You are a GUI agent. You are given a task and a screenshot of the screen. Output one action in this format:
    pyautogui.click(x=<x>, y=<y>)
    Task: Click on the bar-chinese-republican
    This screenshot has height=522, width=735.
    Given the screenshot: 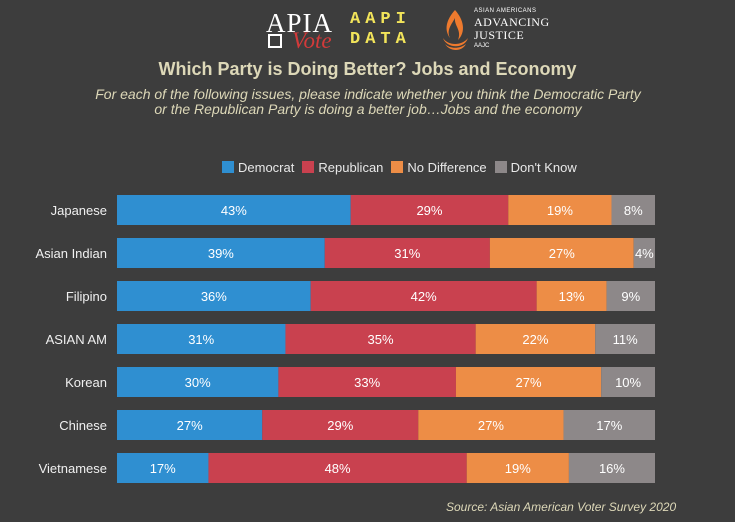 What is the action you would take?
    pyautogui.click(x=340, y=425)
    